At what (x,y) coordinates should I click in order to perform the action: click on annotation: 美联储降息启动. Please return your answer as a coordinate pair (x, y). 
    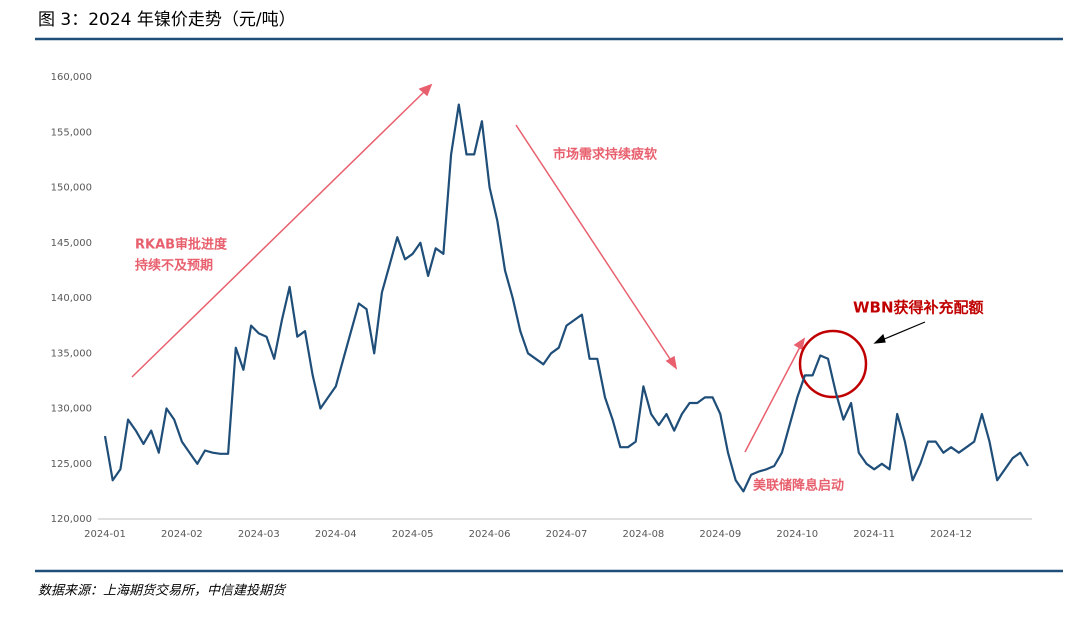
    Looking at the image, I should click on (798, 486).